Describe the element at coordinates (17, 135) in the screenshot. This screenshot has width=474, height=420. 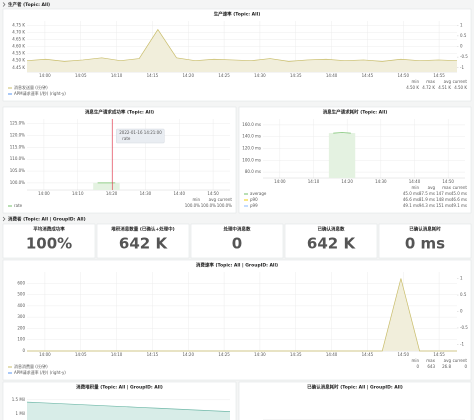
I see `y-tick-label: 120.0%` at that location.